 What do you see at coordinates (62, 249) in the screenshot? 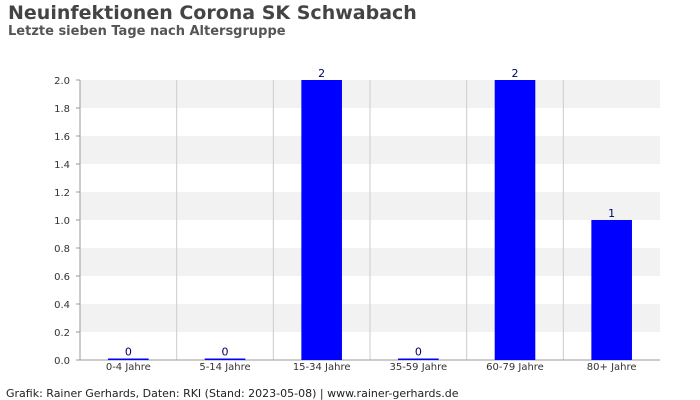
I see `y-tick-label: 0.8` at bounding box center [62, 249].